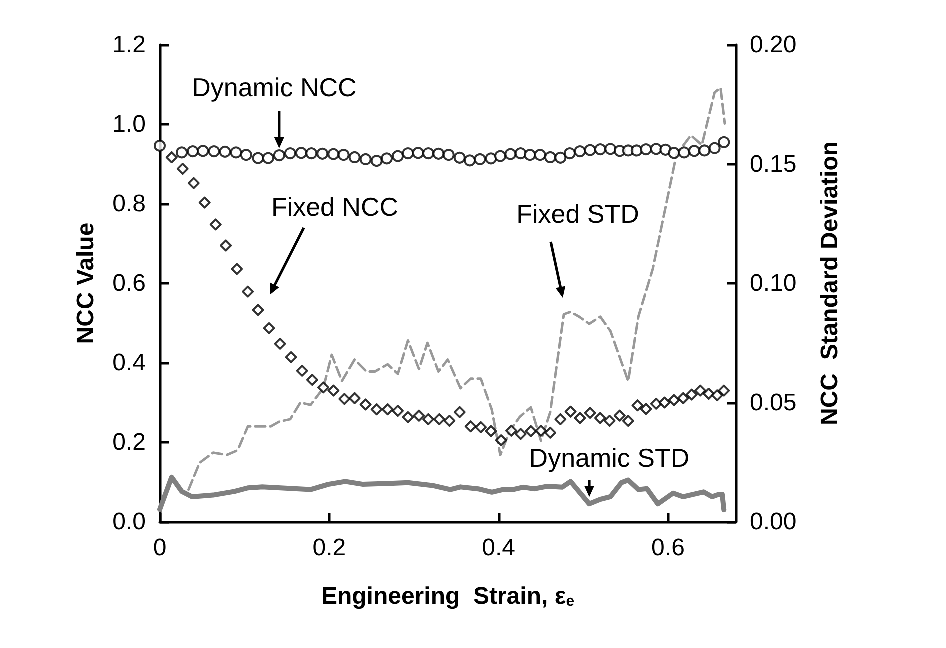 The width and height of the screenshot is (946, 648). I want to click on x-tick-label: 0.2, so click(329, 548).